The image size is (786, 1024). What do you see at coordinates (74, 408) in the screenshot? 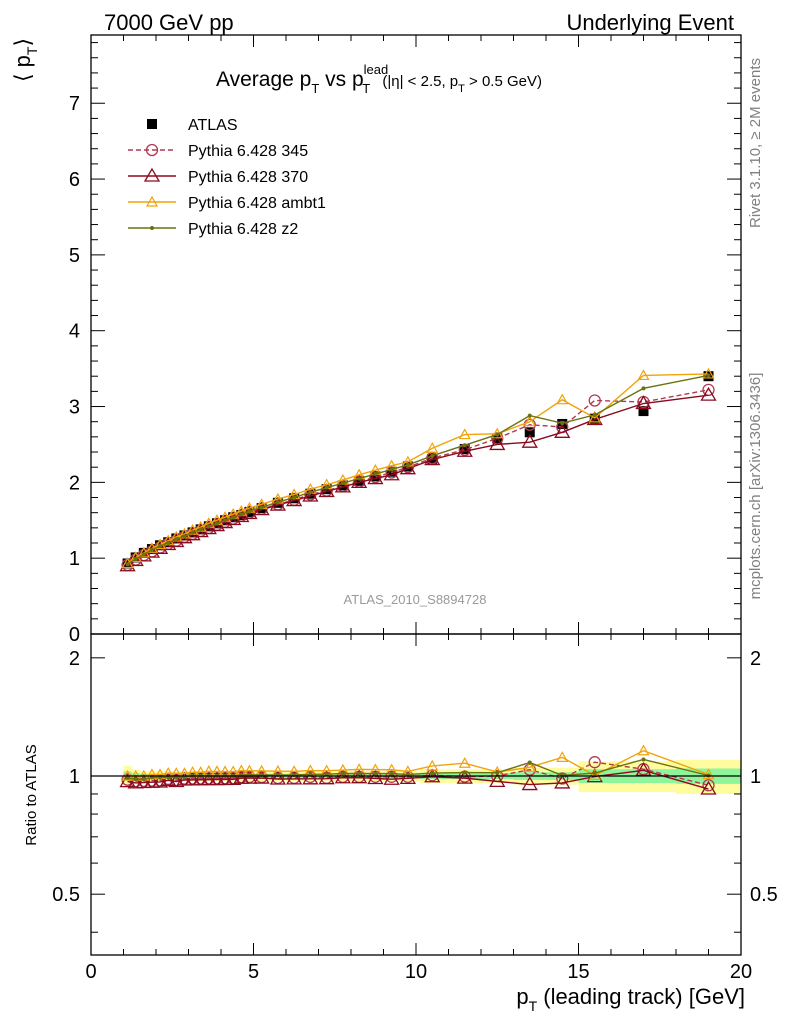
I see `y-tick-label: 3` at bounding box center [74, 408].